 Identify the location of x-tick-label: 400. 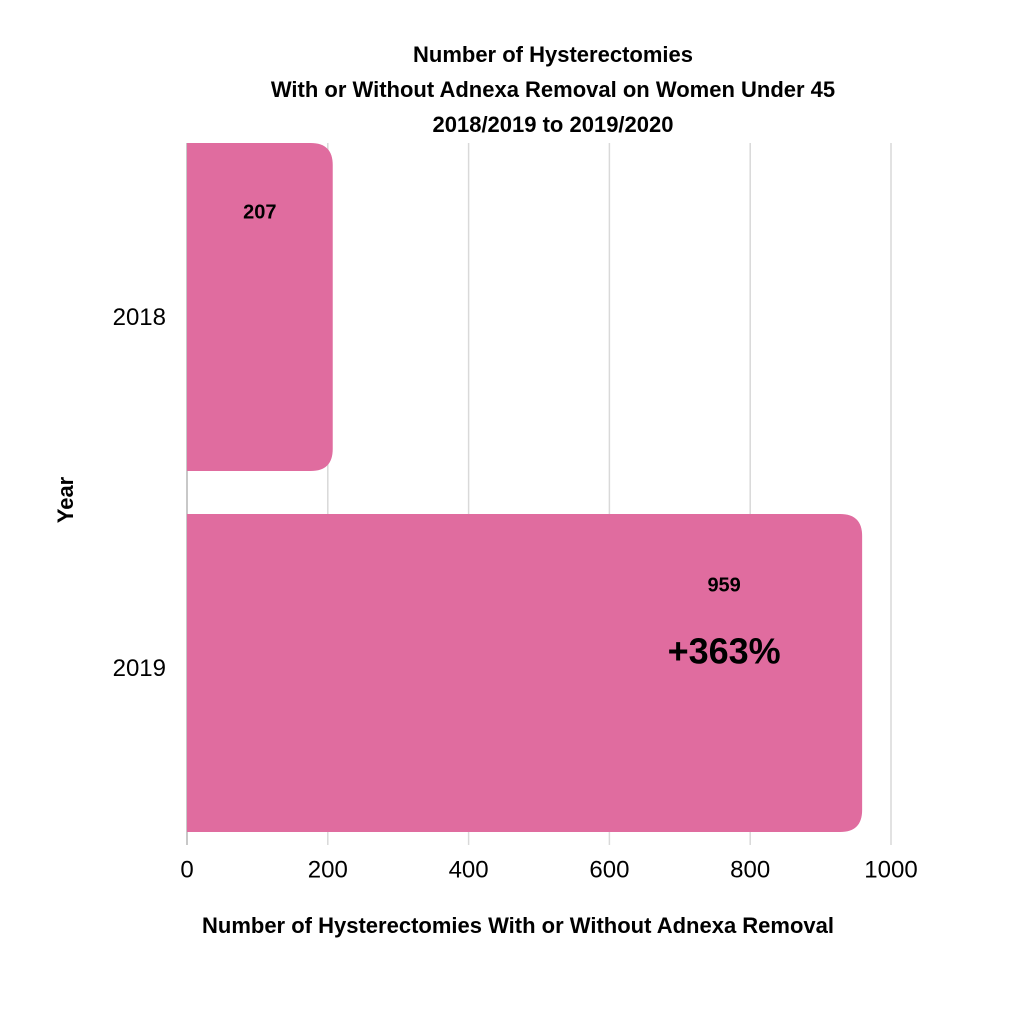
(469, 869).